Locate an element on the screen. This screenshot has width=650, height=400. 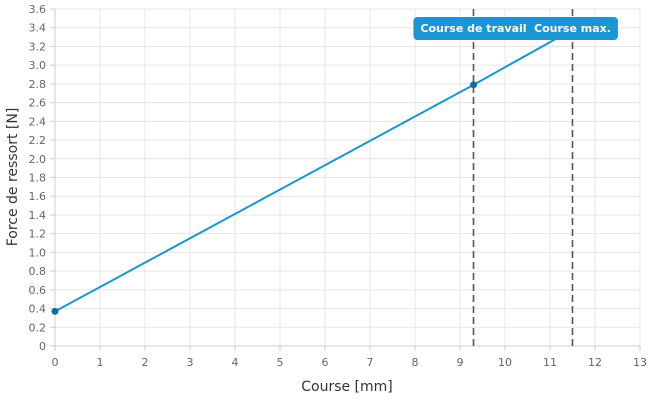
reference-badge: Course max. is located at coordinates (572, 28).